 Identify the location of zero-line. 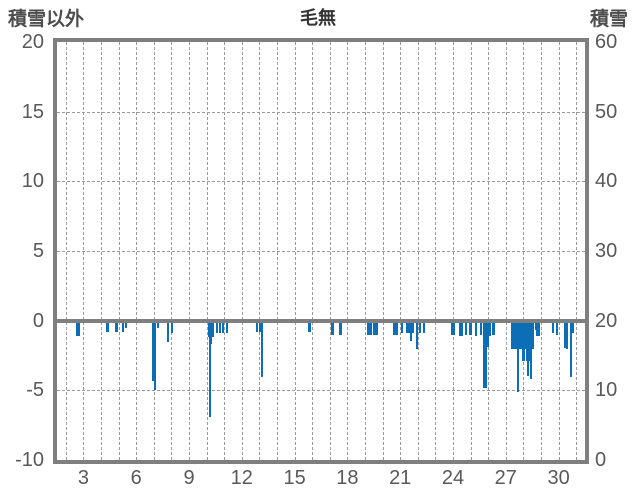
(321, 321).